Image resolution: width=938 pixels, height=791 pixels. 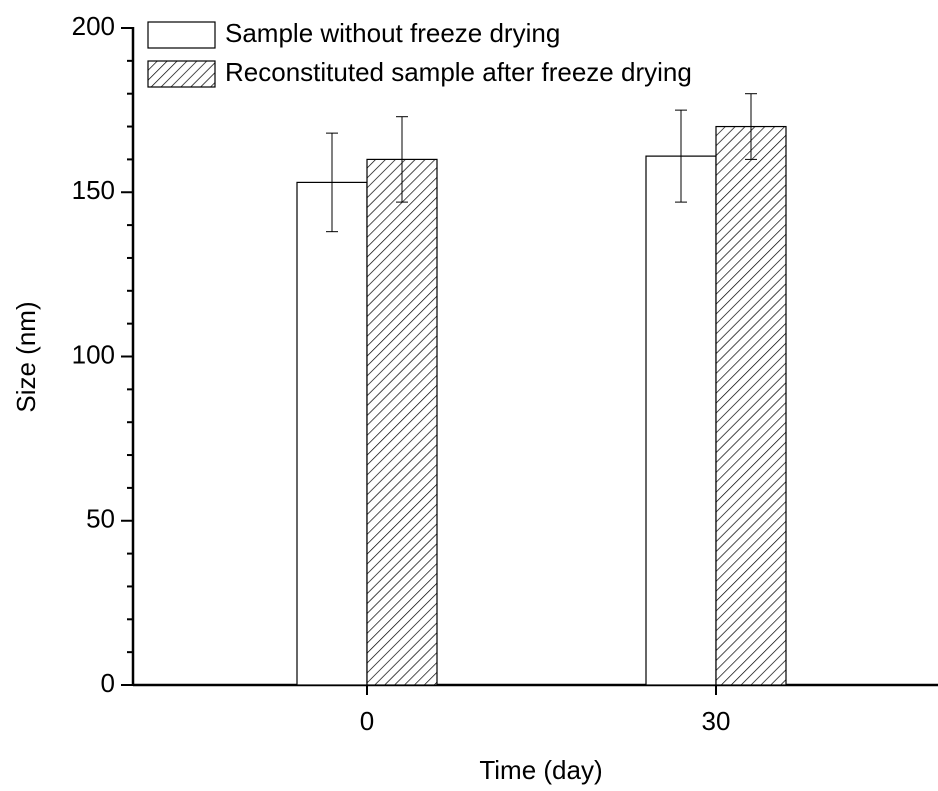 What do you see at coordinates (540, 770) in the screenshot?
I see `x-axis-title: Time (day)` at bounding box center [540, 770].